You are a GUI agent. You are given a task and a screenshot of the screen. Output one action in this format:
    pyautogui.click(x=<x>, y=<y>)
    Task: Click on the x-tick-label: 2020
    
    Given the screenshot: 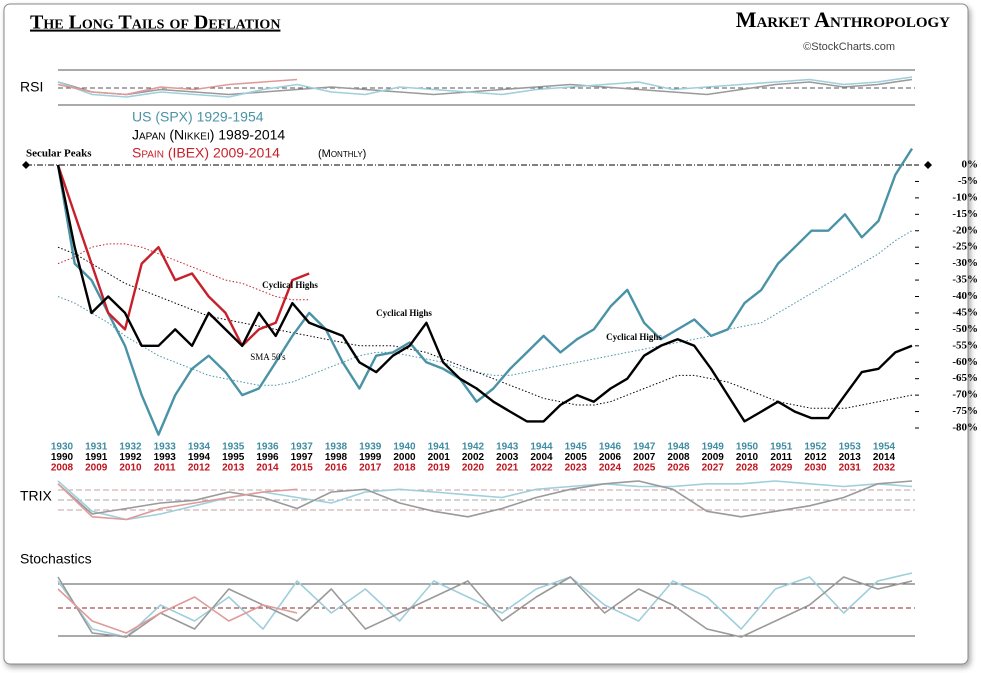 What is the action you would take?
    pyautogui.click(x=473, y=468)
    